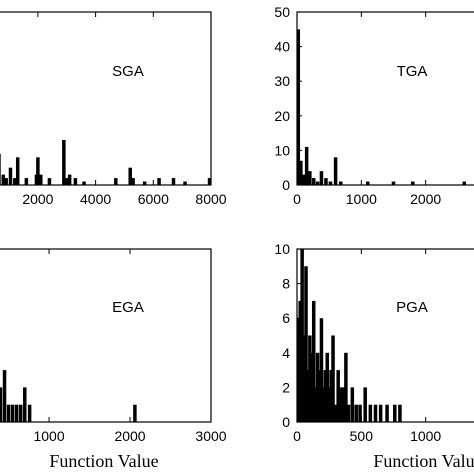  I want to click on panel-title: EGA, so click(128, 307).